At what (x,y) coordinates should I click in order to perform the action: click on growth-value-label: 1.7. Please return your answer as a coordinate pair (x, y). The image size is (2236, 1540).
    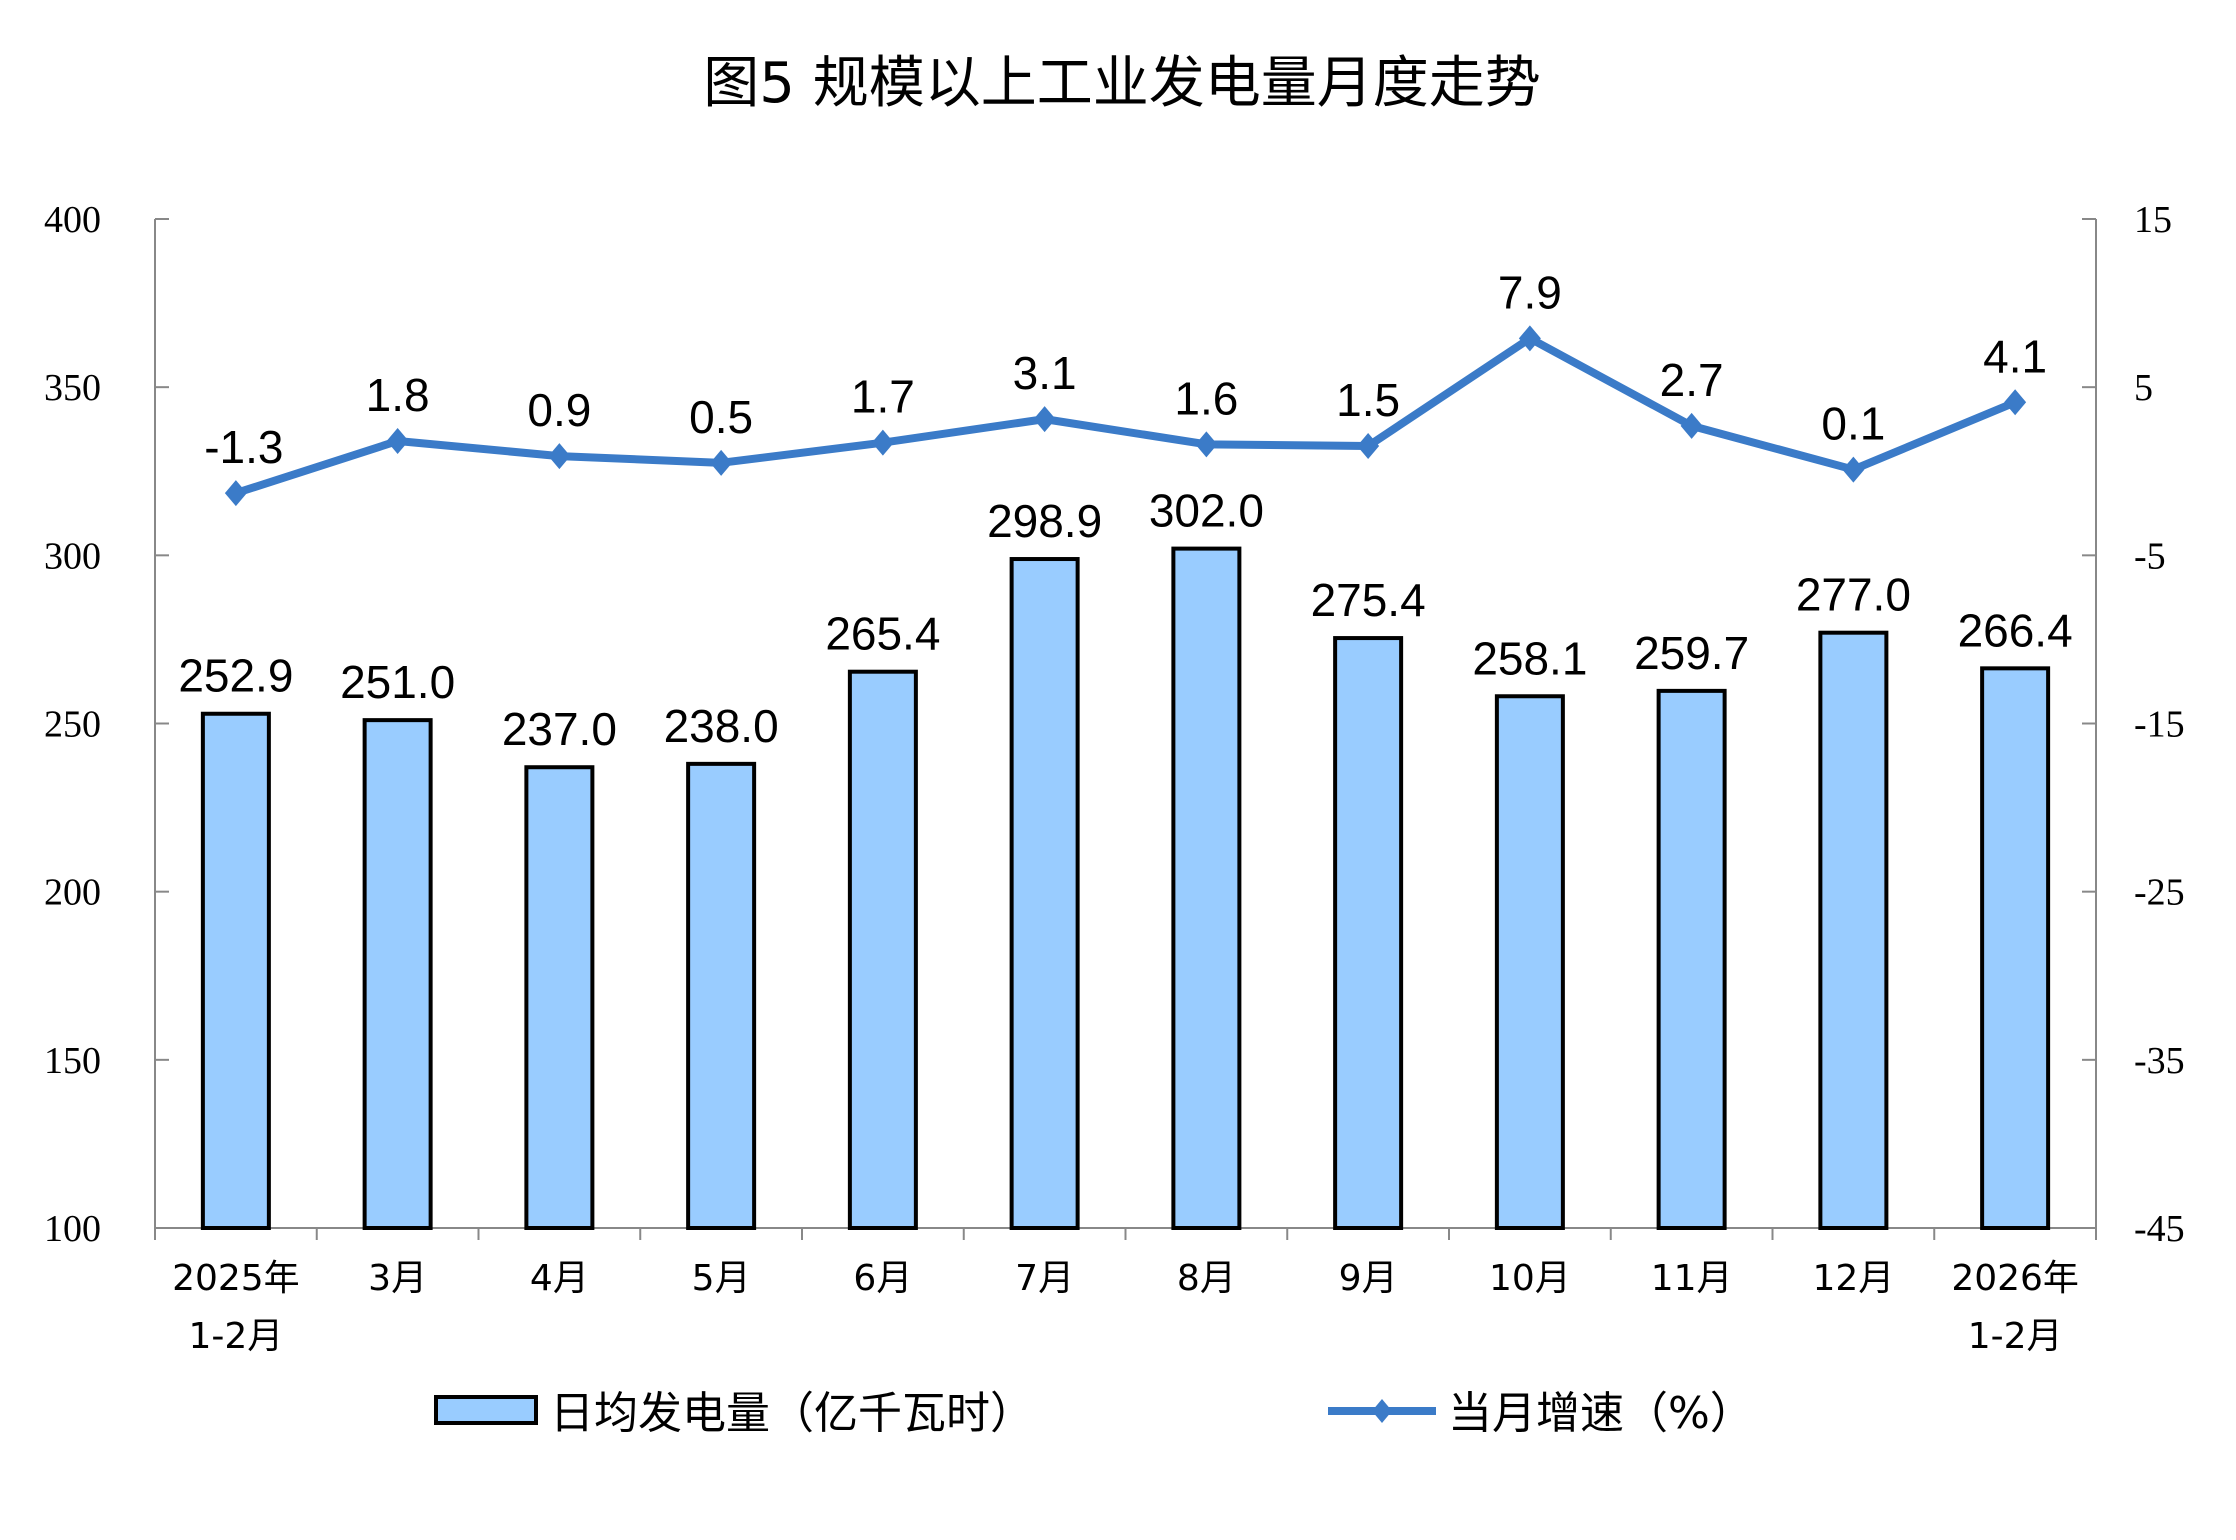
    Looking at the image, I should click on (883, 397).